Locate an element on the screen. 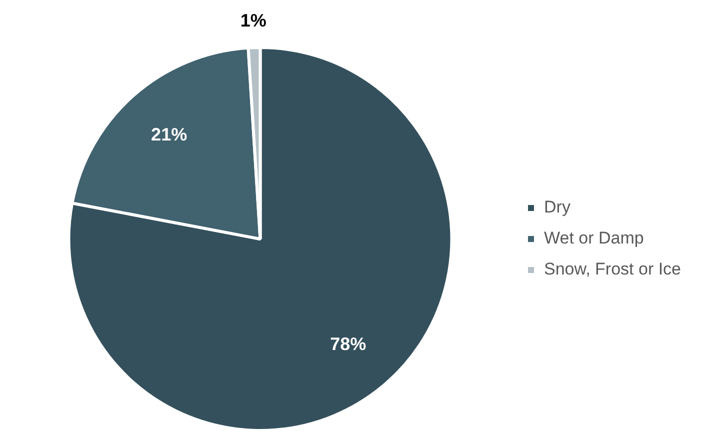  legend-label: Dry is located at coordinates (557, 207).